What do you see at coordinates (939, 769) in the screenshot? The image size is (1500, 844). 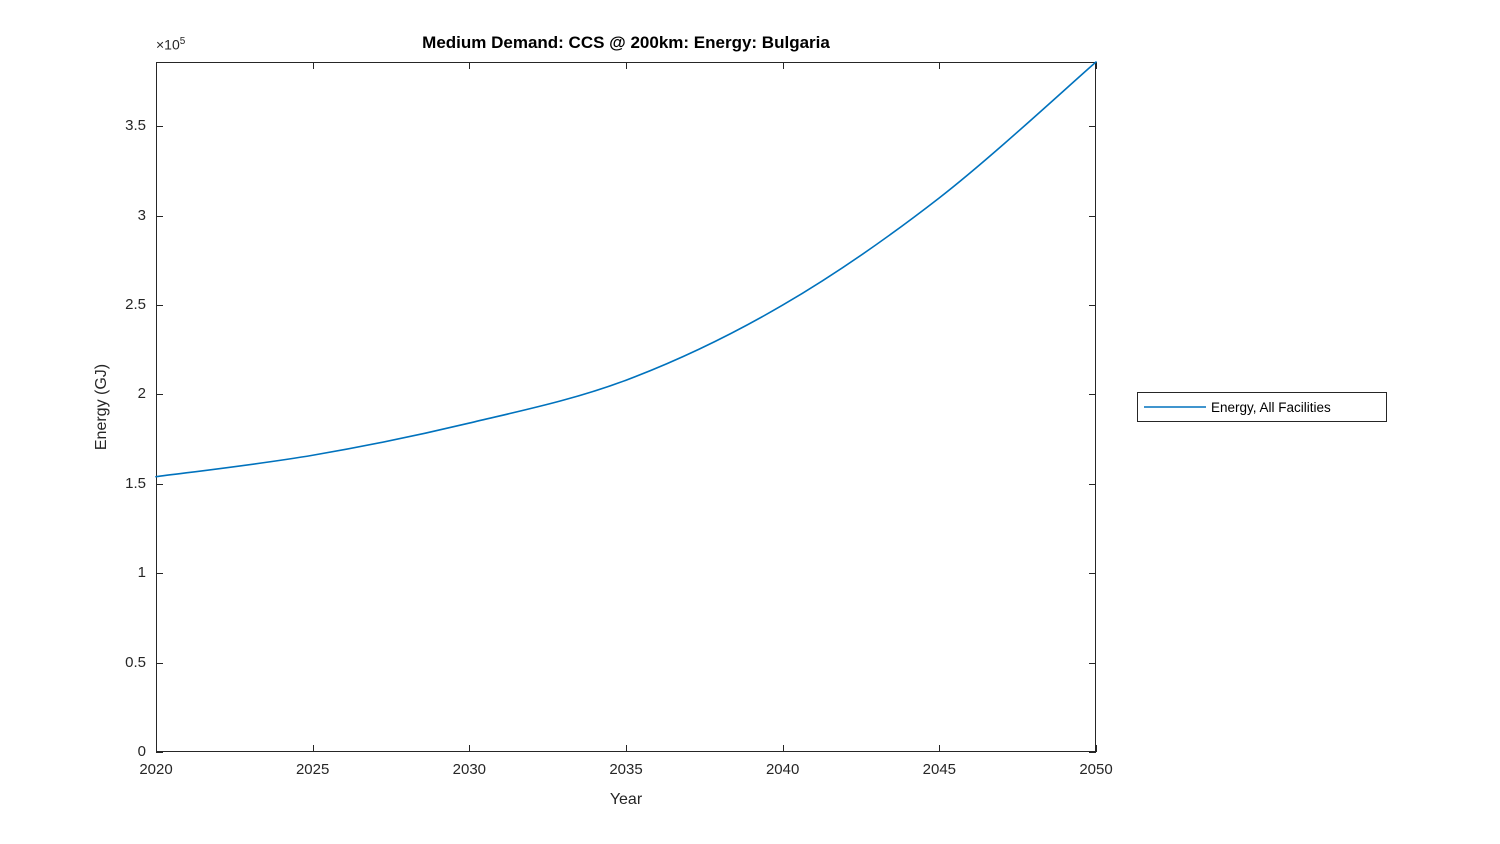 I see `x-tick-label: 2045` at bounding box center [939, 769].